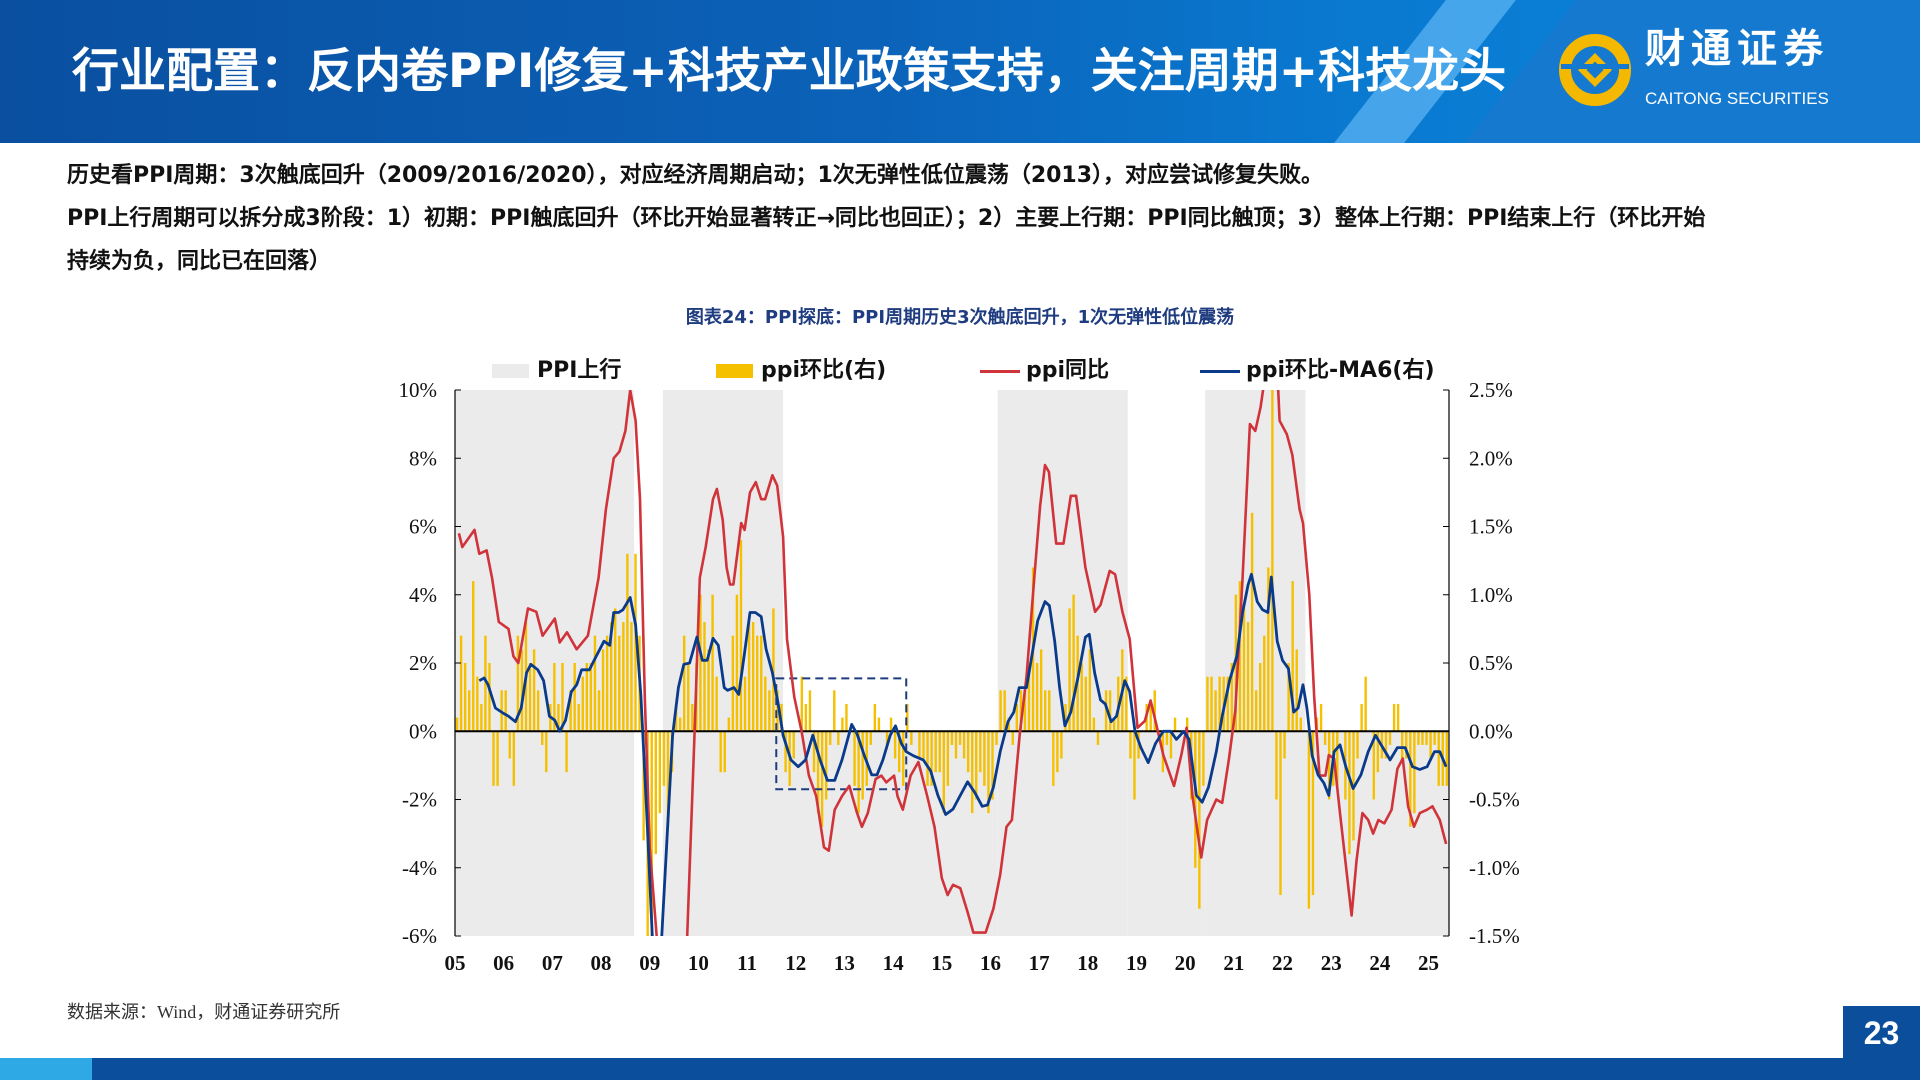 This screenshot has height=1080, width=1920. I want to click on left-tick-label: -6%, so click(419, 936).